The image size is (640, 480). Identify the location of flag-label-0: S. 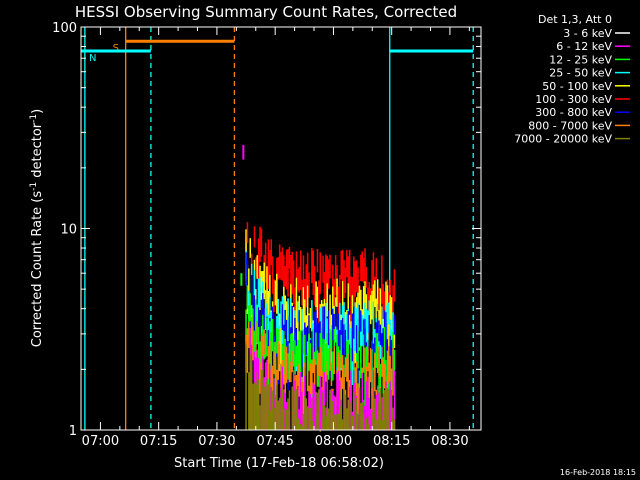
(116, 48).